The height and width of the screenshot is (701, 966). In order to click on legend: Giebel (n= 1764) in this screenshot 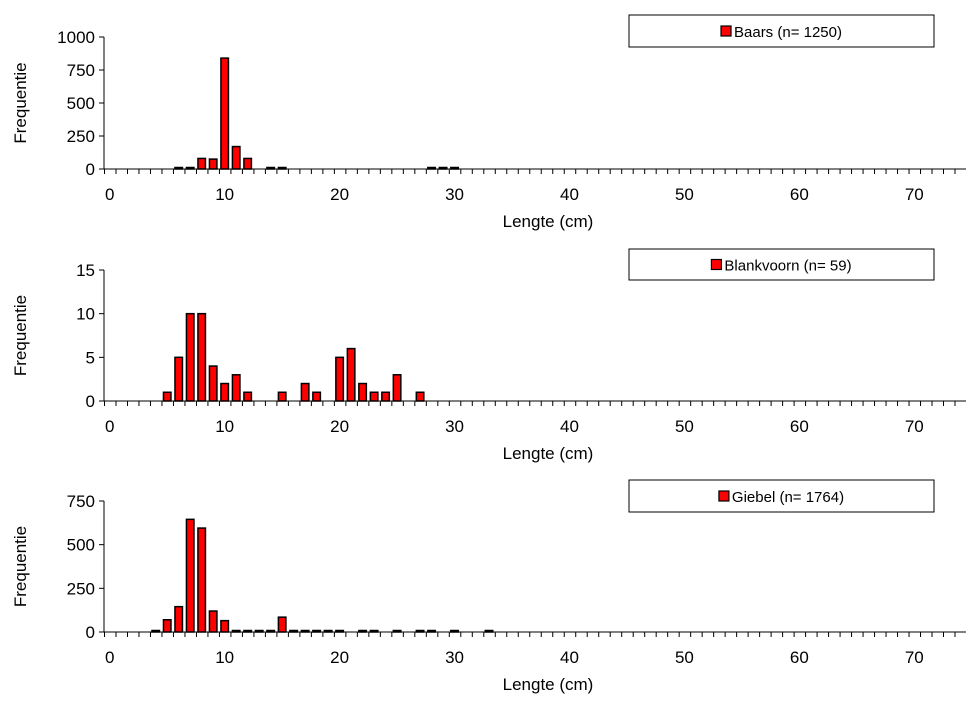, I will do `click(781, 496)`.